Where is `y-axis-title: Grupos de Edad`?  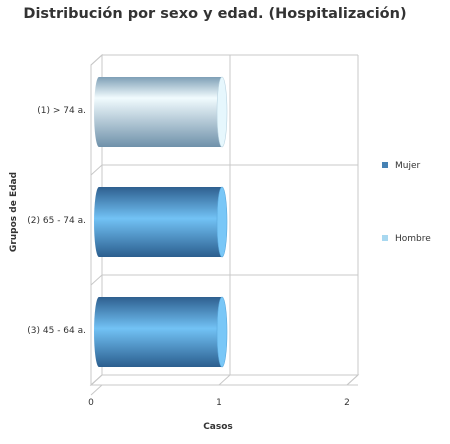 y-axis-title: Grupos de Edad is located at coordinates (14, 212).